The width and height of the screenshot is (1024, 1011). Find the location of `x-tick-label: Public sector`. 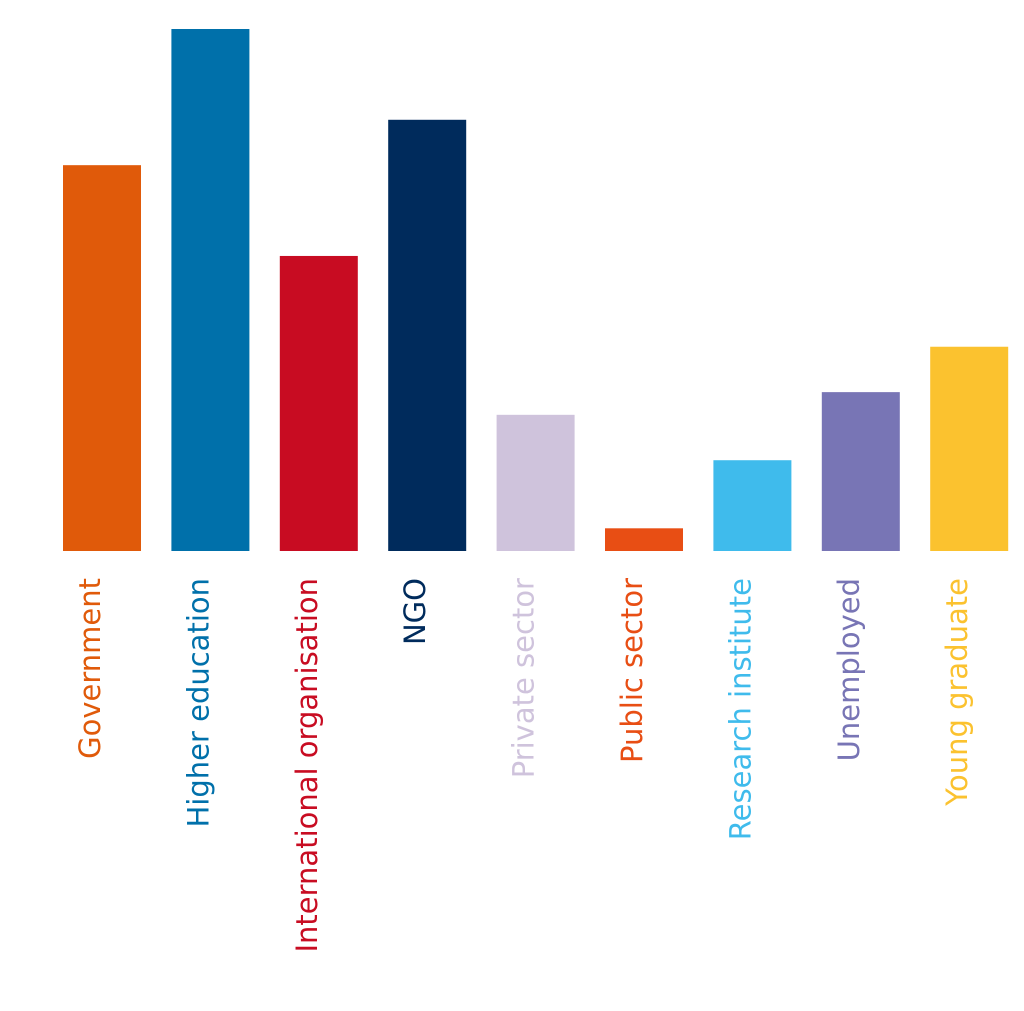

x-tick-label: Public sector is located at coordinates (632, 670).